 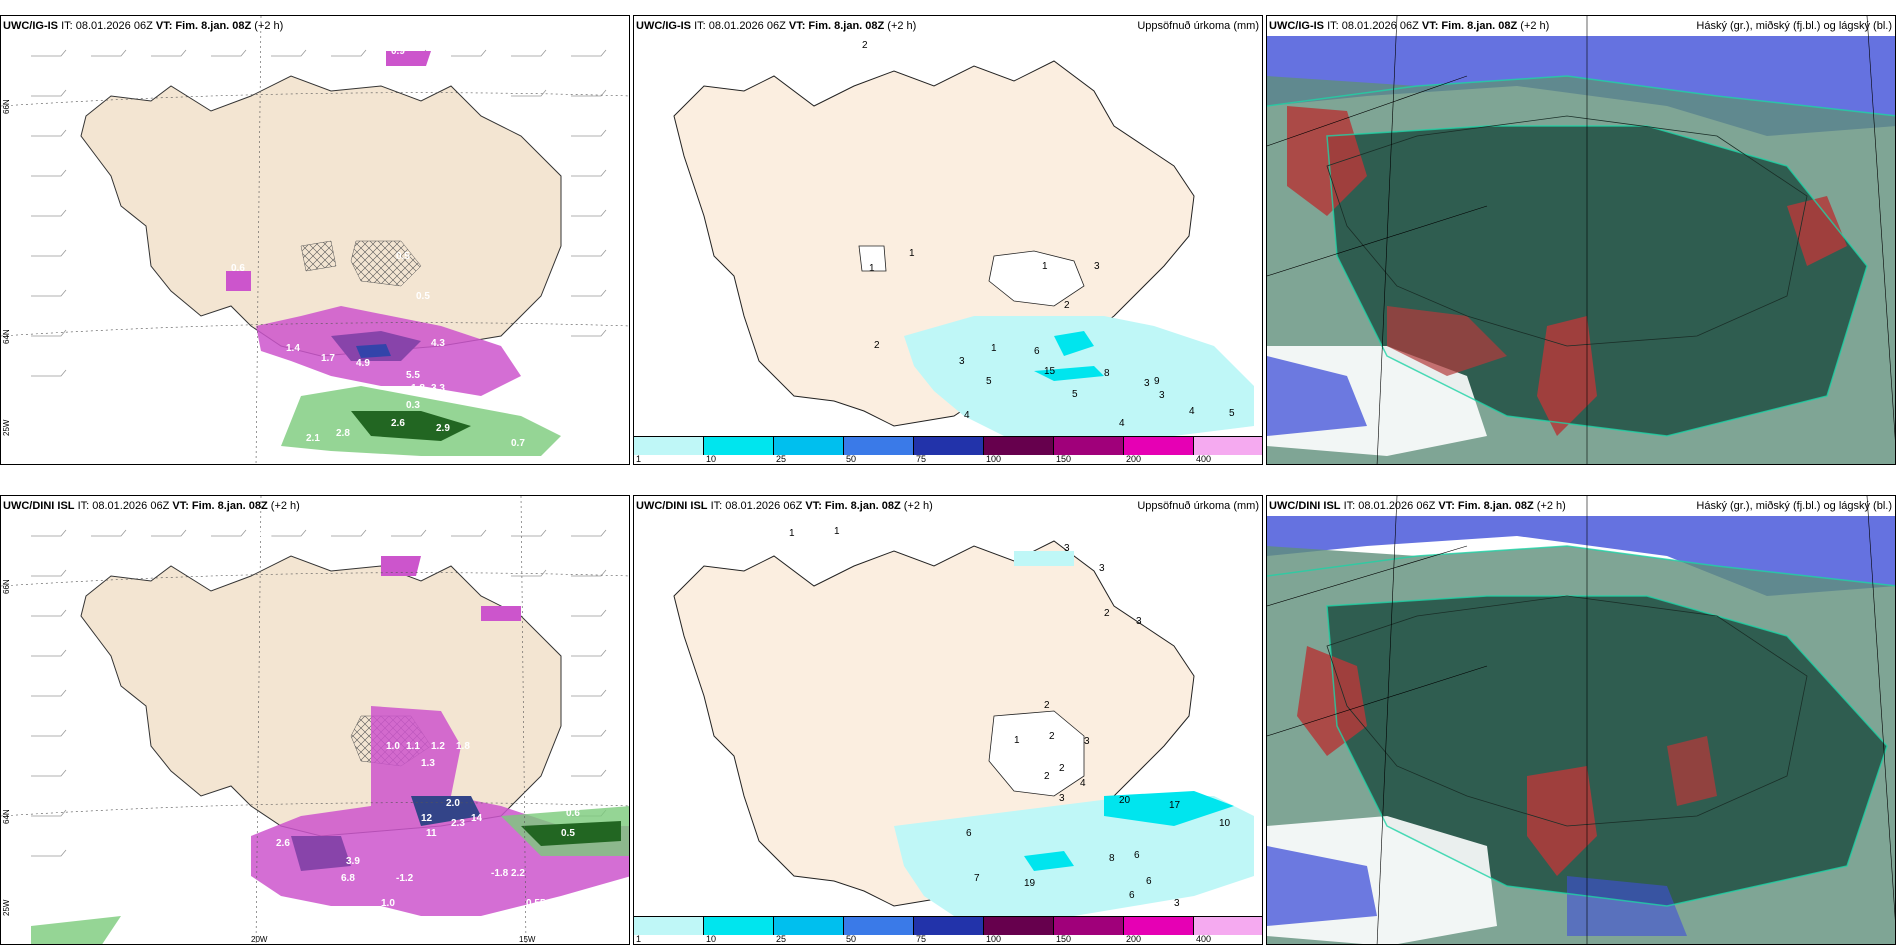 What do you see at coordinates (553, 403) in the screenshot?
I see `map-value-label: 3.1` at bounding box center [553, 403].